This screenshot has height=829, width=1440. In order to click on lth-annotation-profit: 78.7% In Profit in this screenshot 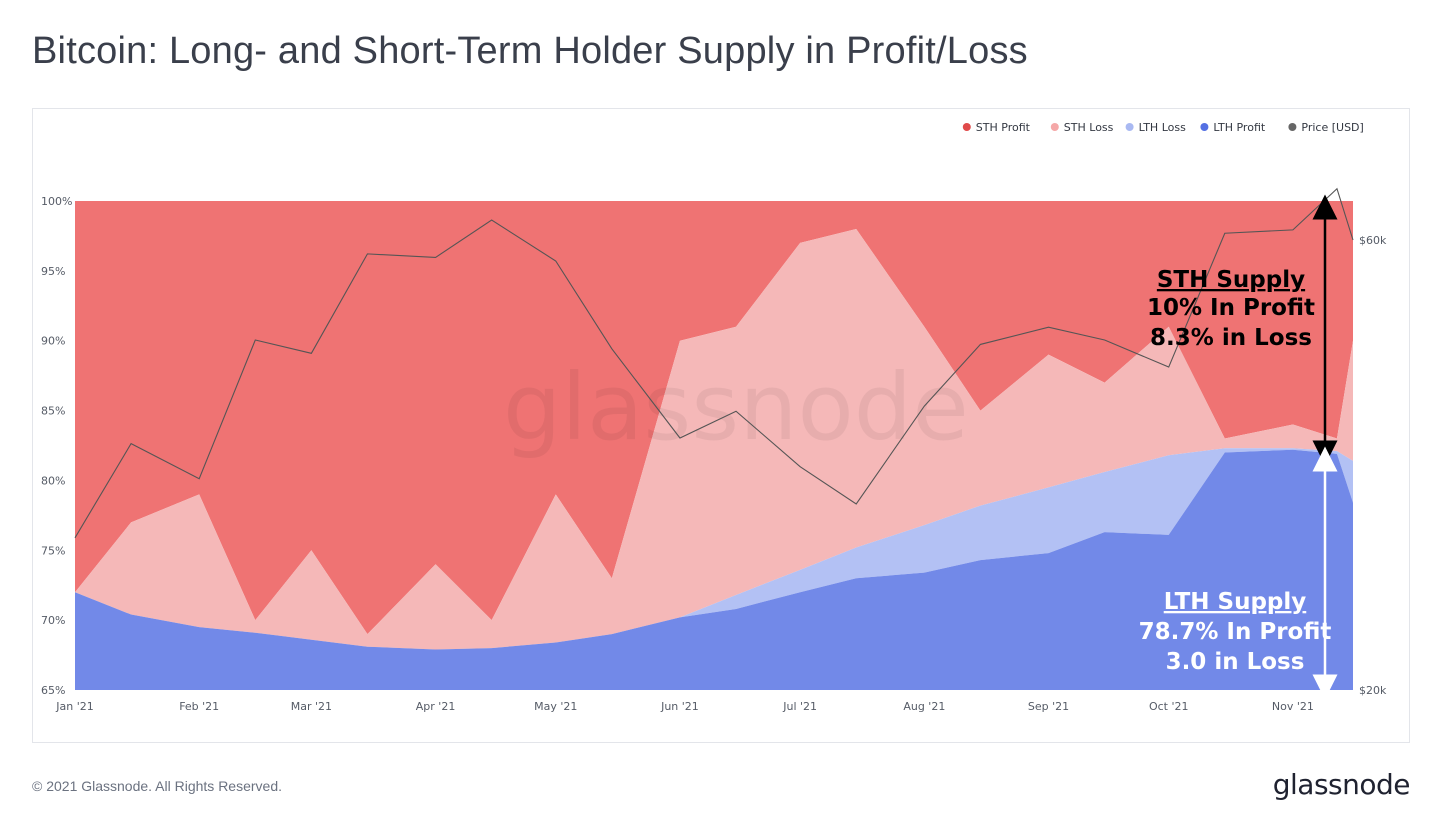, I will do `click(1235, 632)`.